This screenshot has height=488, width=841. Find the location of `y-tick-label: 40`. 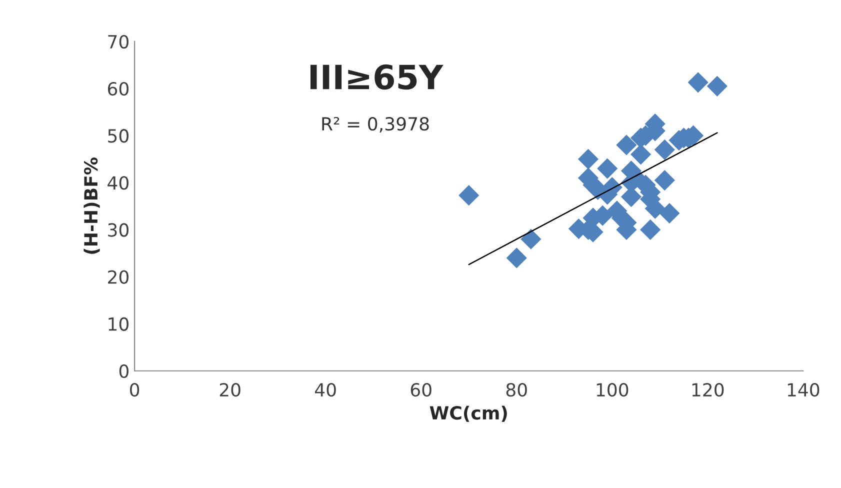

y-tick-label: 40 is located at coordinates (118, 183).